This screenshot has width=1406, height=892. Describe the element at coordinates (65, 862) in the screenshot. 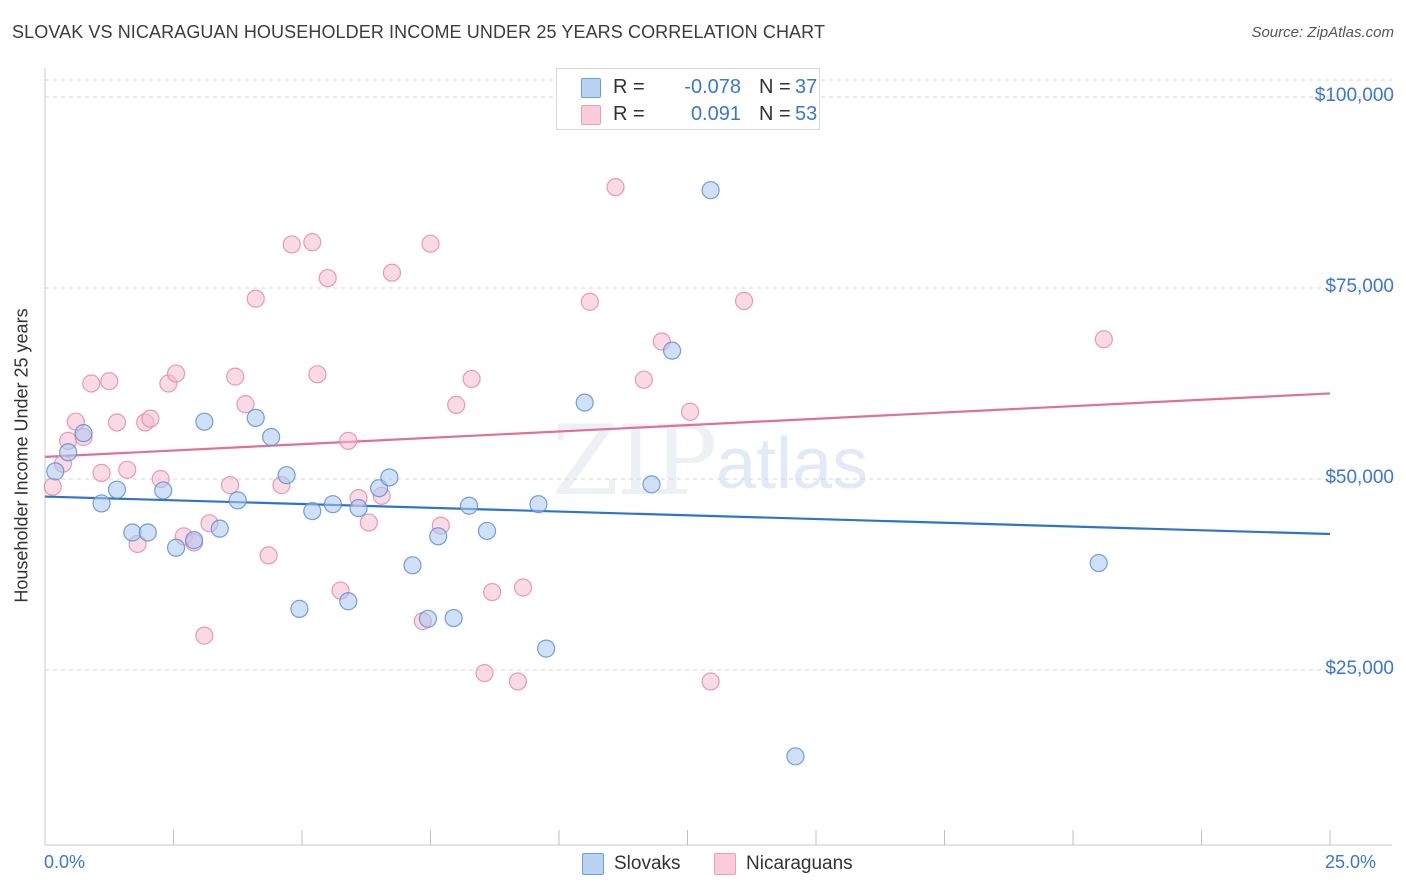

I see `x-tick-min-label: 0.0%` at that location.